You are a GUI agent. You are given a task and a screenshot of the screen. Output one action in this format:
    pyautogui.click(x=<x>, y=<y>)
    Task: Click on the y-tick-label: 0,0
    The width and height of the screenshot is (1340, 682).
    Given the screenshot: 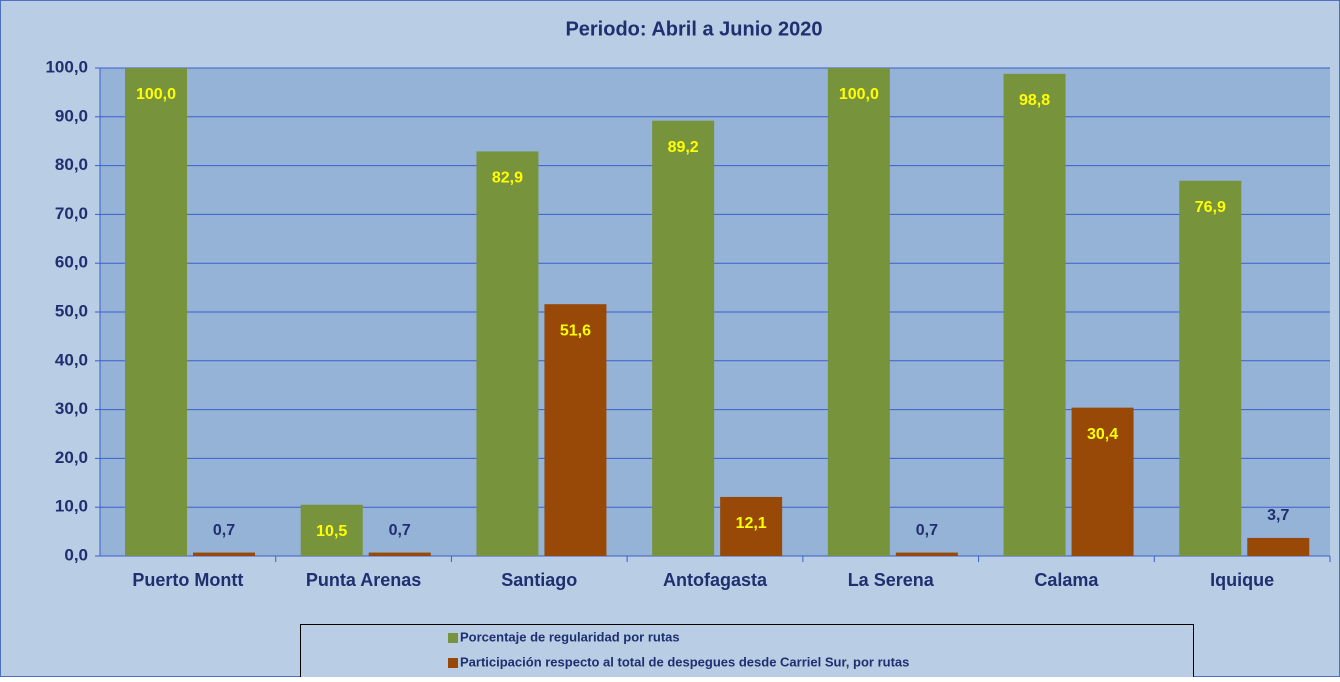 What is the action you would take?
    pyautogui.click(x=76, y=554)
    